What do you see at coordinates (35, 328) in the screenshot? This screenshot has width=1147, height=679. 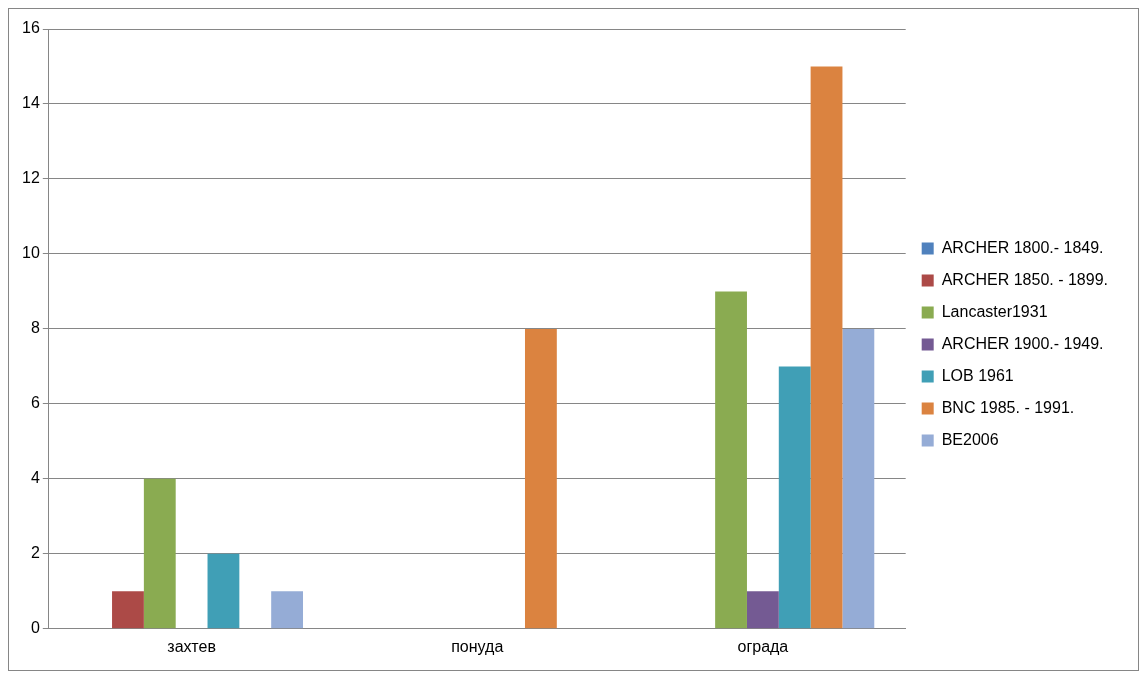 I see `y-tick-label: 8` at bounding box center [35, 328].